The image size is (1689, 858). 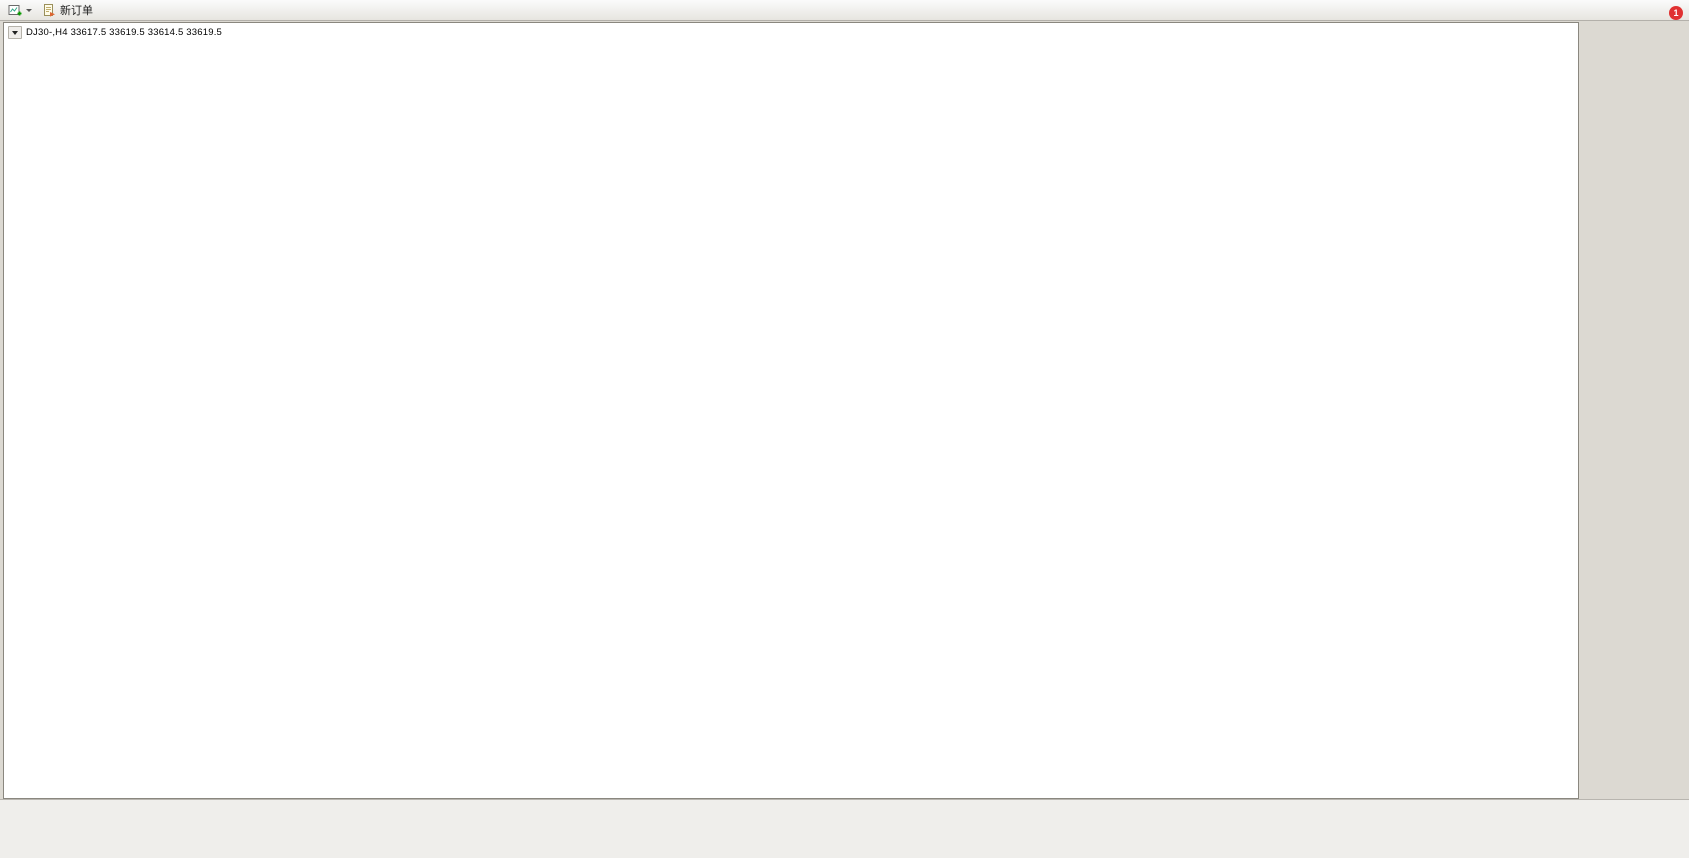 What do you see at coordinates (1668, 12) in the screenshot?
I see `toolbar-right-cluster: 1` at bounding box center [1668, 12].